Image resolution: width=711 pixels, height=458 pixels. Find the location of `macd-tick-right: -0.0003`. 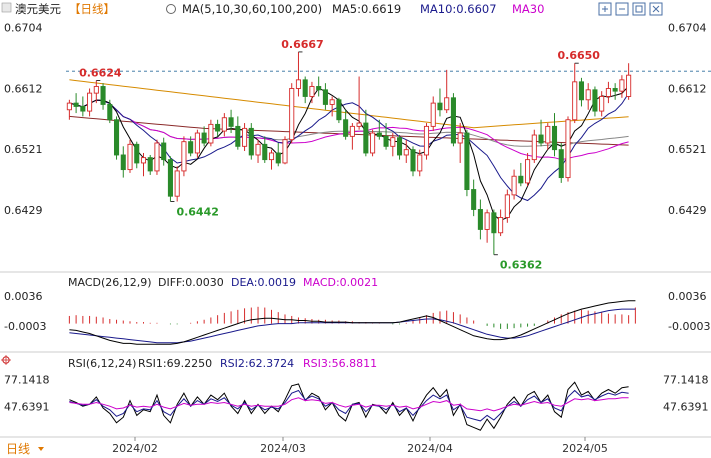

macd-tick-right: -0.0003 is located at coordinates (689, 326).